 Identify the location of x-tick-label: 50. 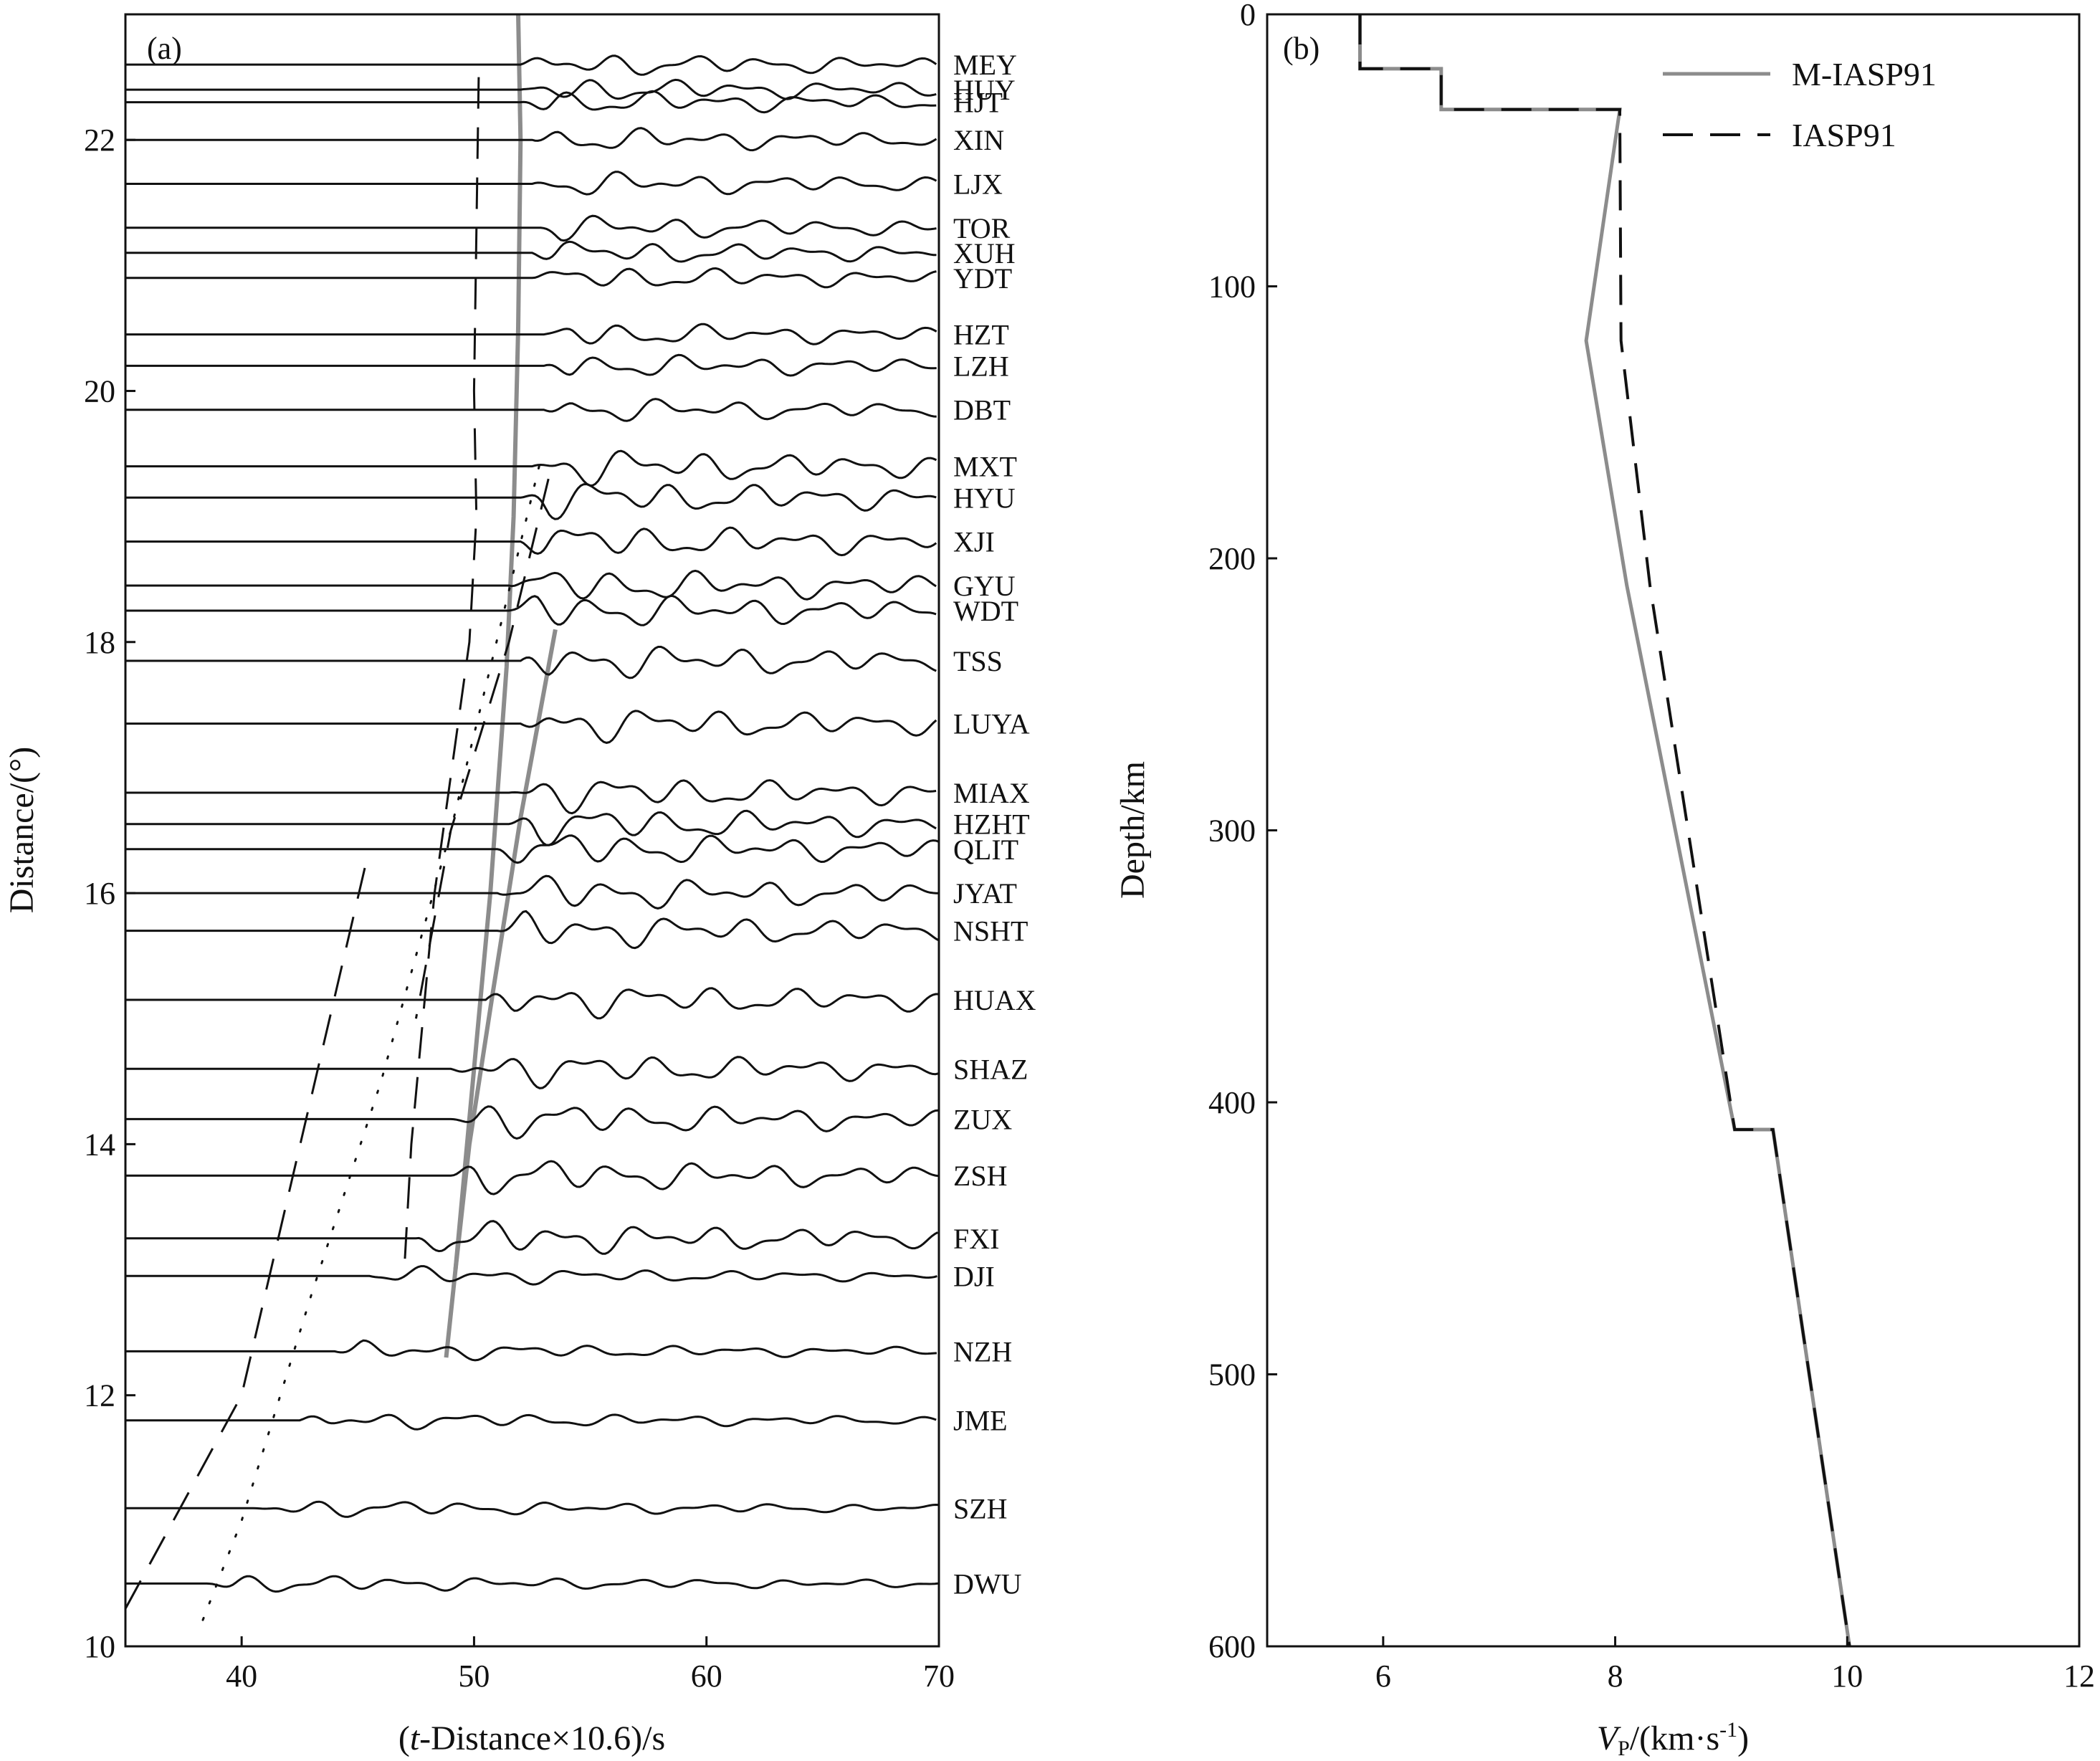
(474, 1676).